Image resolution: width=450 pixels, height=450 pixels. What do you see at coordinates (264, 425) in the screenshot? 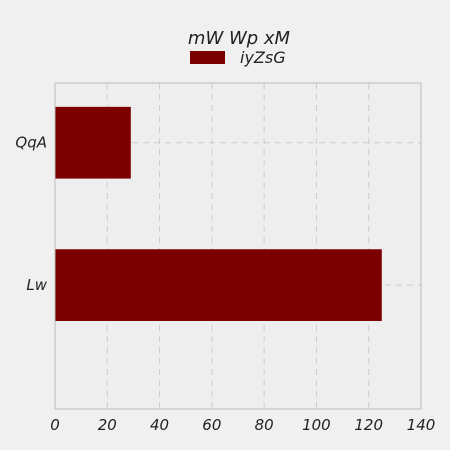
I see `x-tick-label: 80` at bounding box center [264, 425].